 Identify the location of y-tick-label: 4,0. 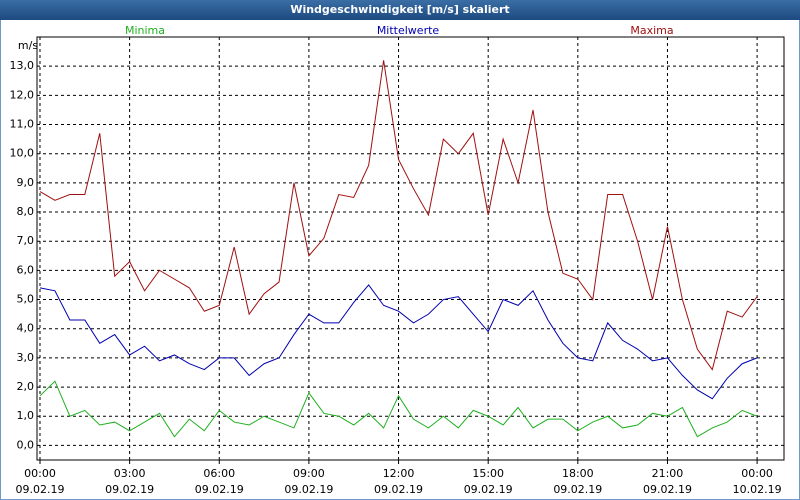
(26, 328).